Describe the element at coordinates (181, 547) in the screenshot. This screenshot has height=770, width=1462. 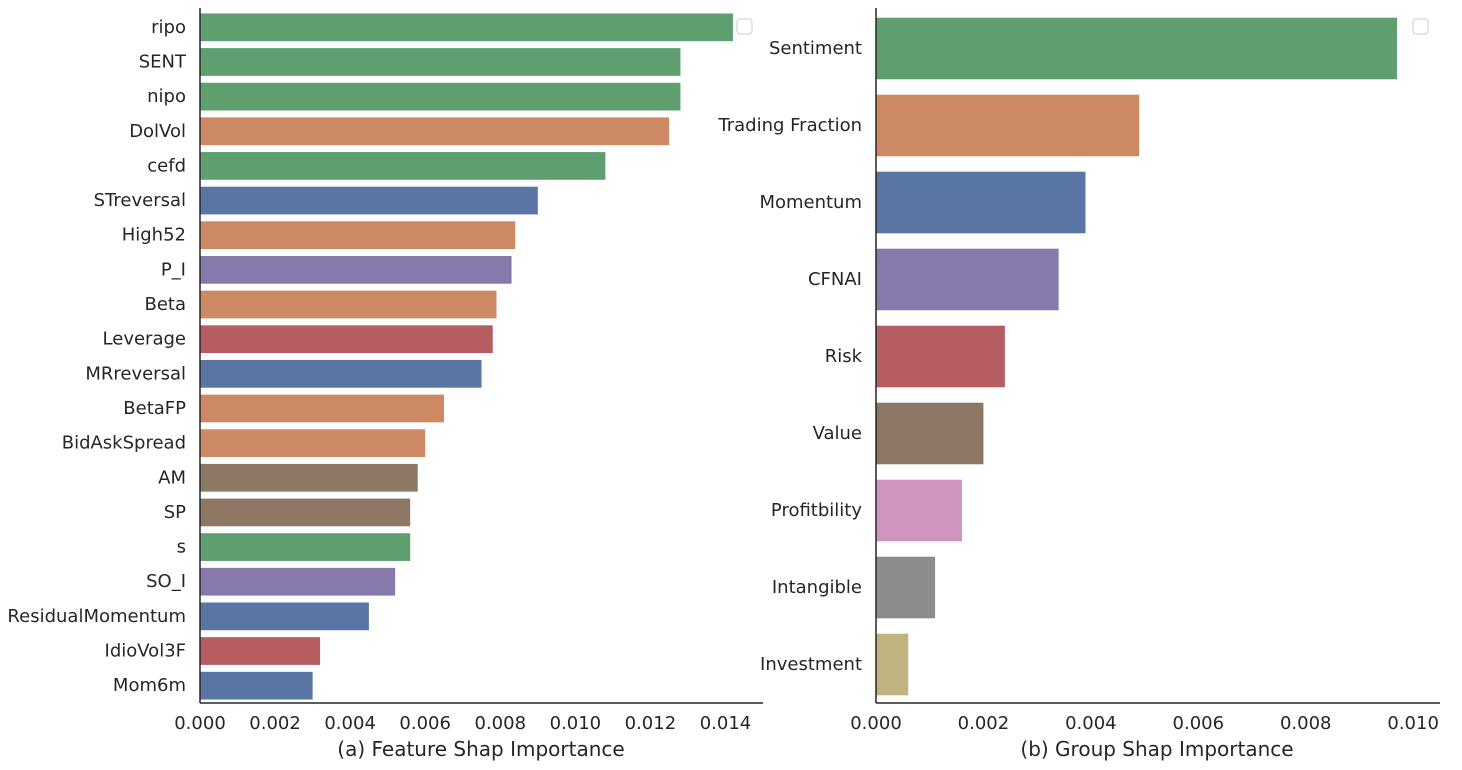
I see `y-tick-label-a-15: s` at that location.